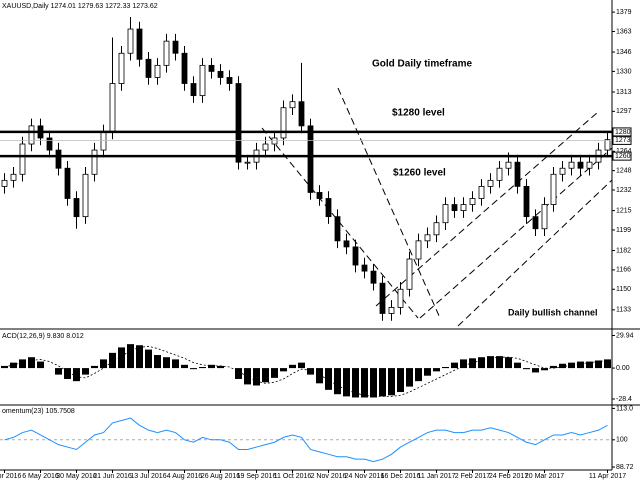 The width and height of the screenshot is (640, 480). I want to click on x-tick-label: 16 Dec 2016, so click(401, 476).